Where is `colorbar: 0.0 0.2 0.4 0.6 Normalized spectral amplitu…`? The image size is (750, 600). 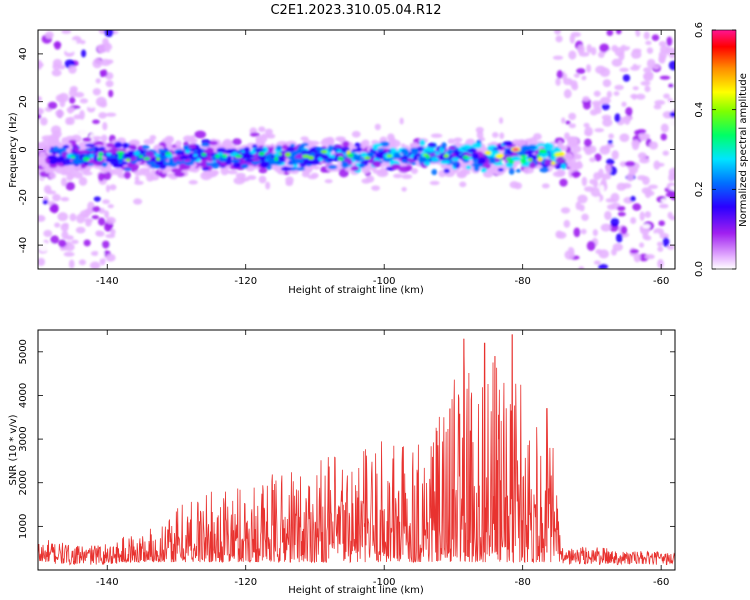 colorbar: 0.0 0.2 0.4 0.6 Normalized spectral amplitu… is located at coordinates (721, 149).